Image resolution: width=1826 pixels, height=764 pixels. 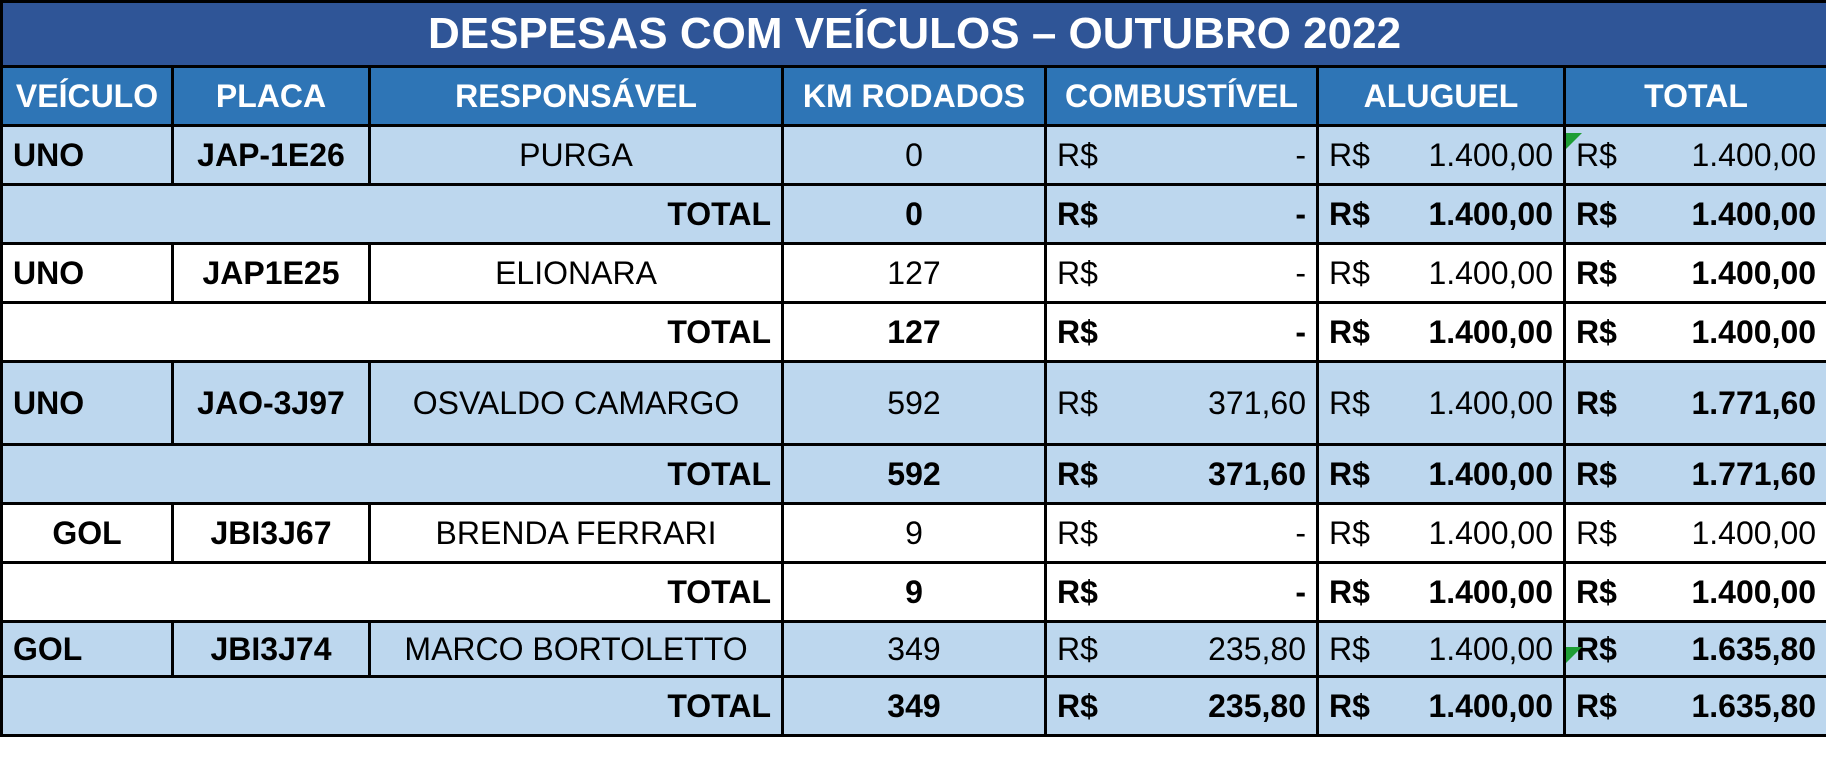 I want to click on sheet-title: DESPESAS COM VEÍCULOS – OUTUBRO 2022, so click(x=913, y=34).